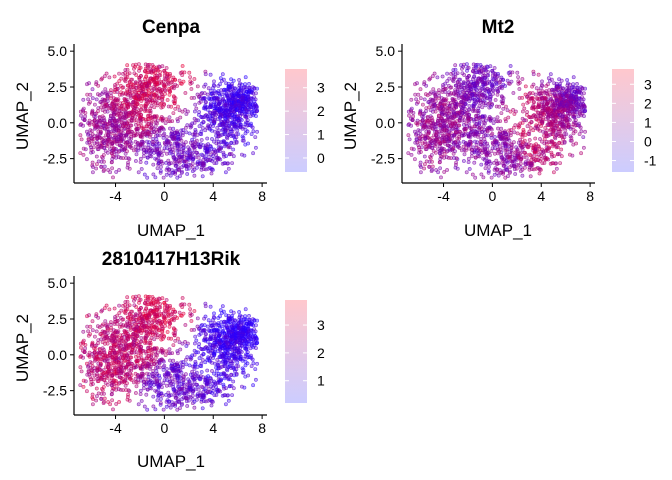 Image resolution: width=672 pixels, height=480 pixels. Describe the element at coordinates (55, 159) in the screenshot. I see `y-tick-label: -2.5` at that location.